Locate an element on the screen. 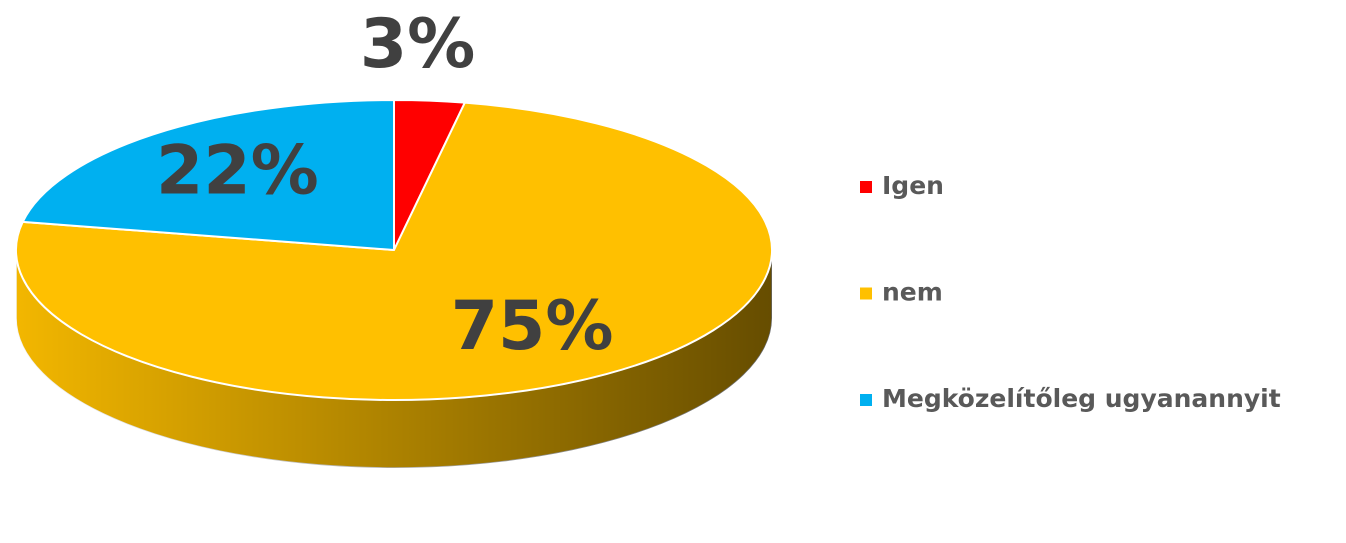 The image size is (1346, 543). data-label: 75% is located at coordinates (532, 326).